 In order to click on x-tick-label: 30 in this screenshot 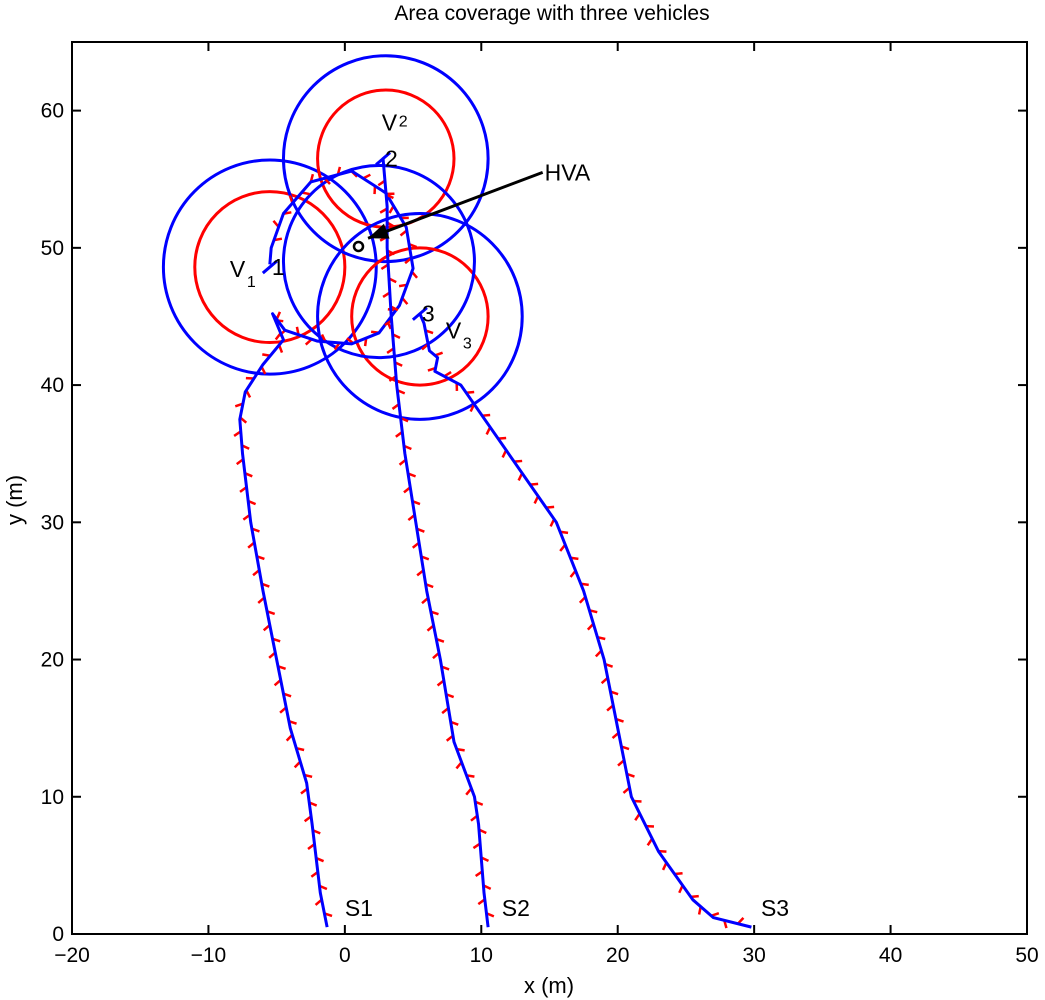, I will do `click(753, 955)`.